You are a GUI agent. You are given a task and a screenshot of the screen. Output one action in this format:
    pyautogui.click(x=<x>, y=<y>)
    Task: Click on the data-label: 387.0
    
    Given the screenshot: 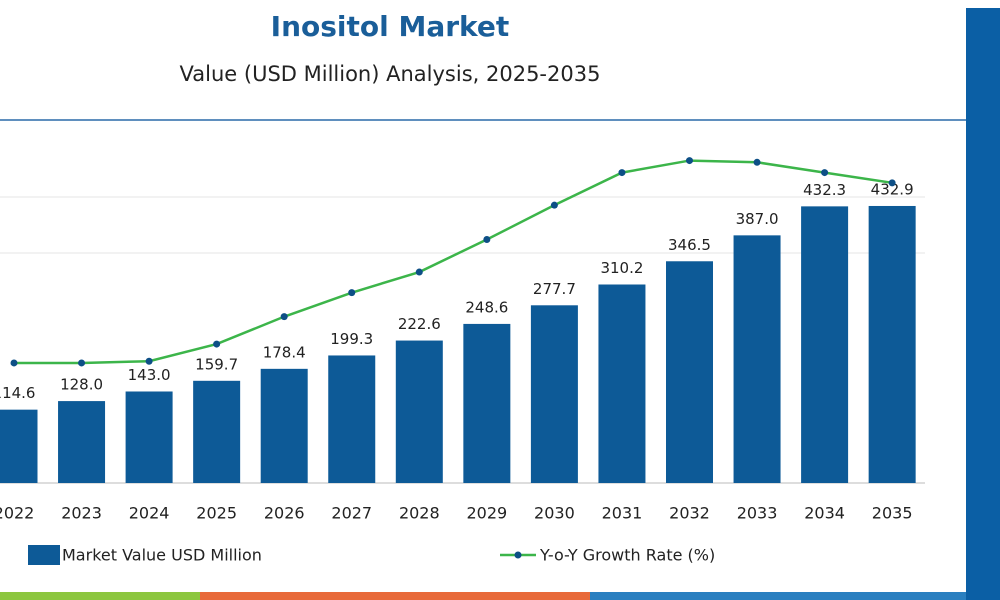 What is the action you would take?
    pyautogui.click(x=757, y=219)
    